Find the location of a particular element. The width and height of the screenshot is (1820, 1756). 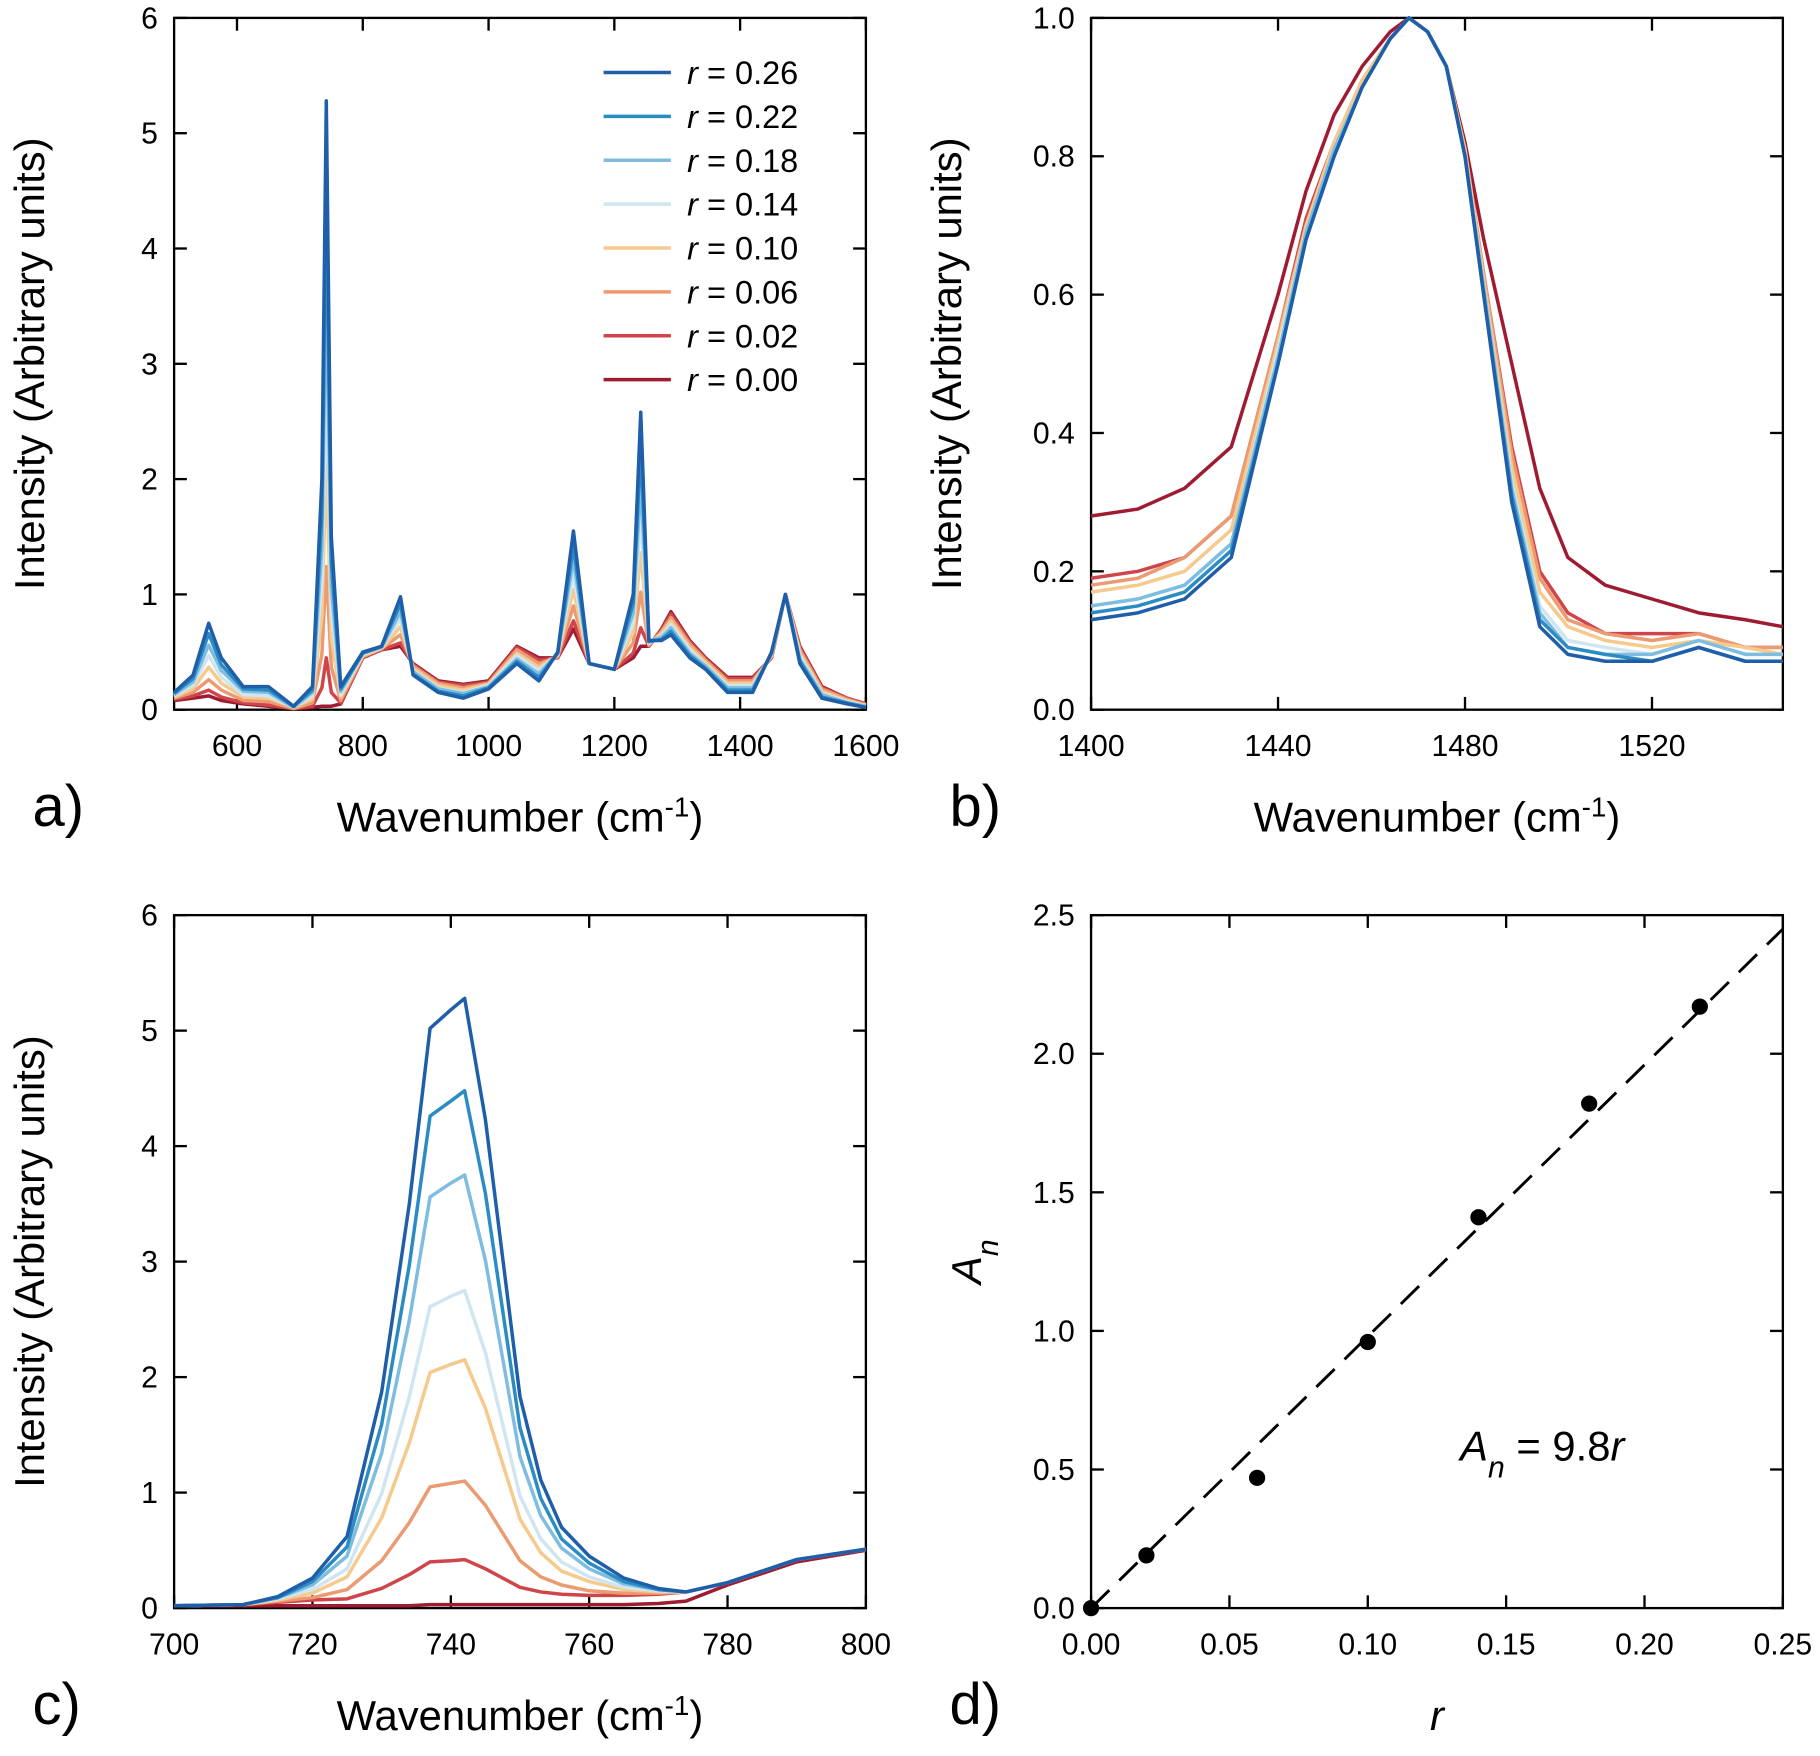

legend-label: r = 0.02 is located at coordinates (742, 336).